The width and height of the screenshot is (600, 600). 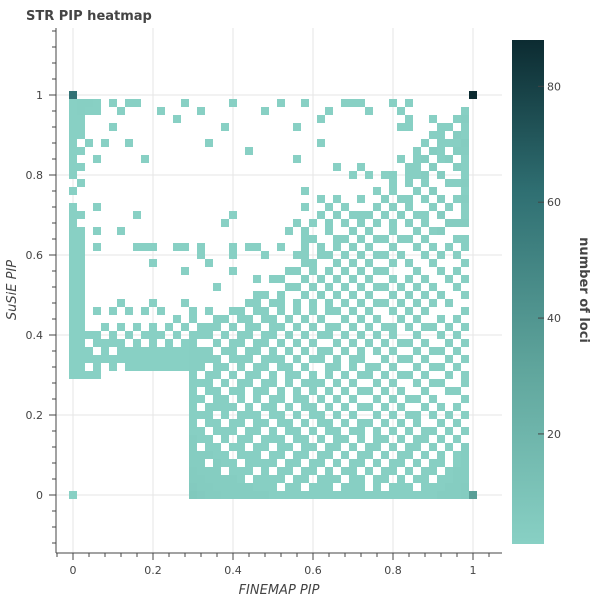 What do you see at coordinates (35, 415) in the screenshot?
I see `y-tick-label: 0.2` at bounding box center [35, 415].